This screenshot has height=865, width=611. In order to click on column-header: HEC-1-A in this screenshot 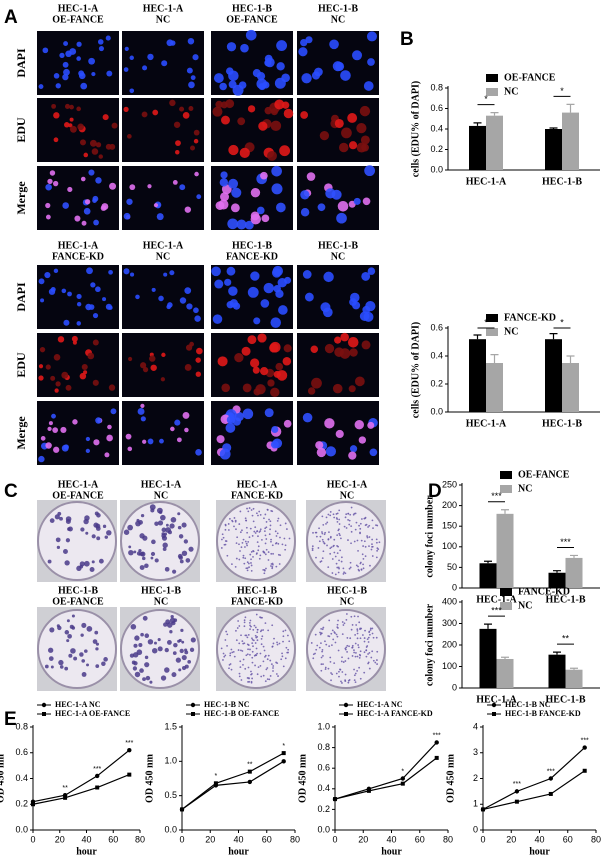, I will do `click(163, 8)`.